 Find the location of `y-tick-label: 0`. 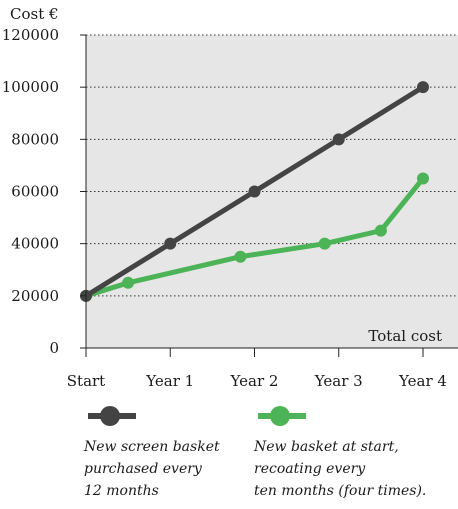

y-tick-label: 0 is located at coordinates (54, 348).